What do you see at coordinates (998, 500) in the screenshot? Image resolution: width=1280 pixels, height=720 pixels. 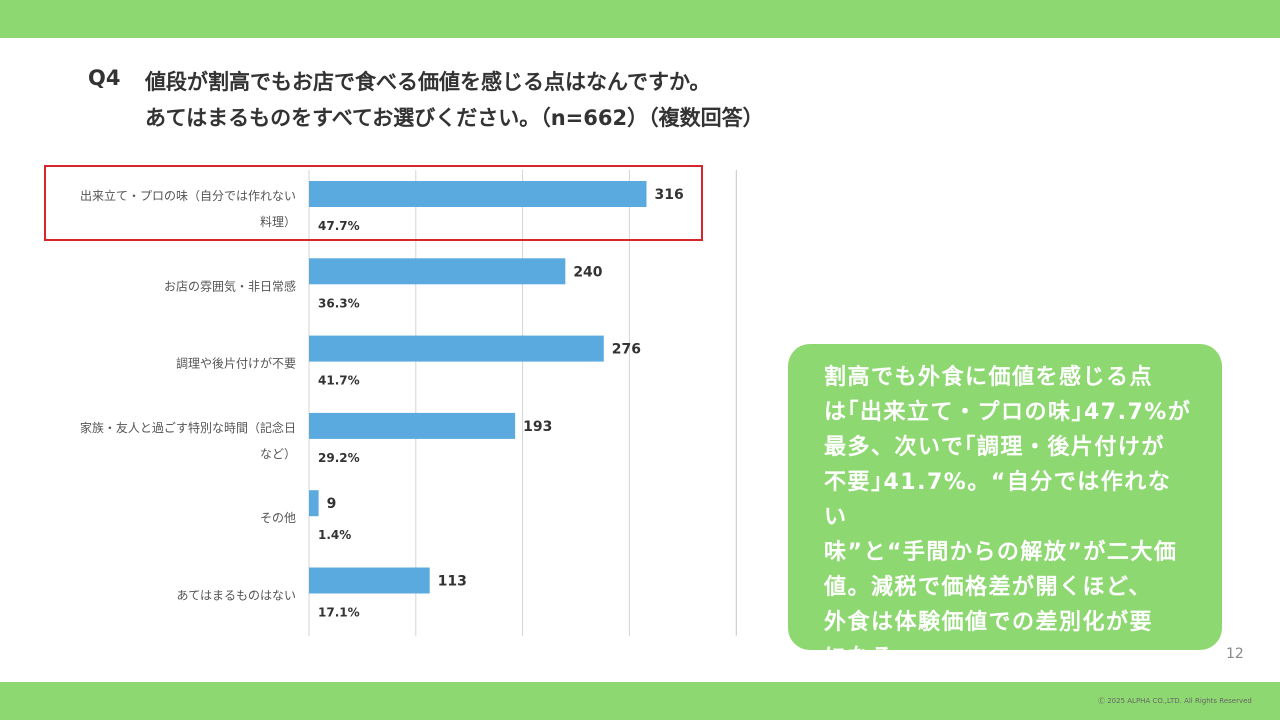 I see `summary-line: 不要｣41.7%。“自分では作れない` at bounding box center [998, 500].